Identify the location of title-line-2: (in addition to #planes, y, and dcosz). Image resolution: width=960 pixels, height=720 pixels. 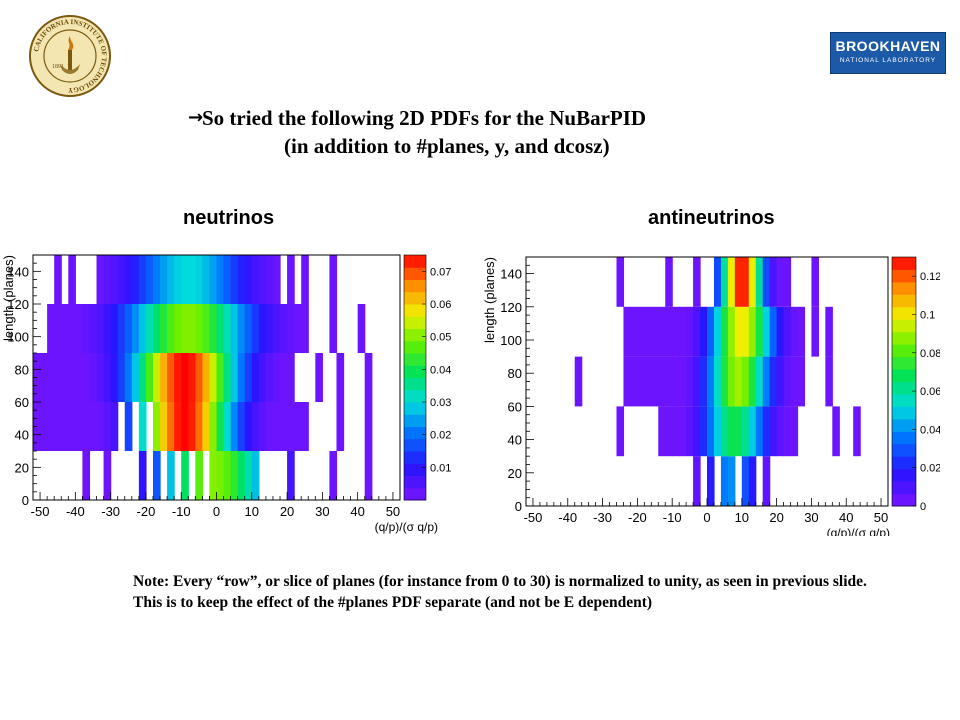
(447, 146).